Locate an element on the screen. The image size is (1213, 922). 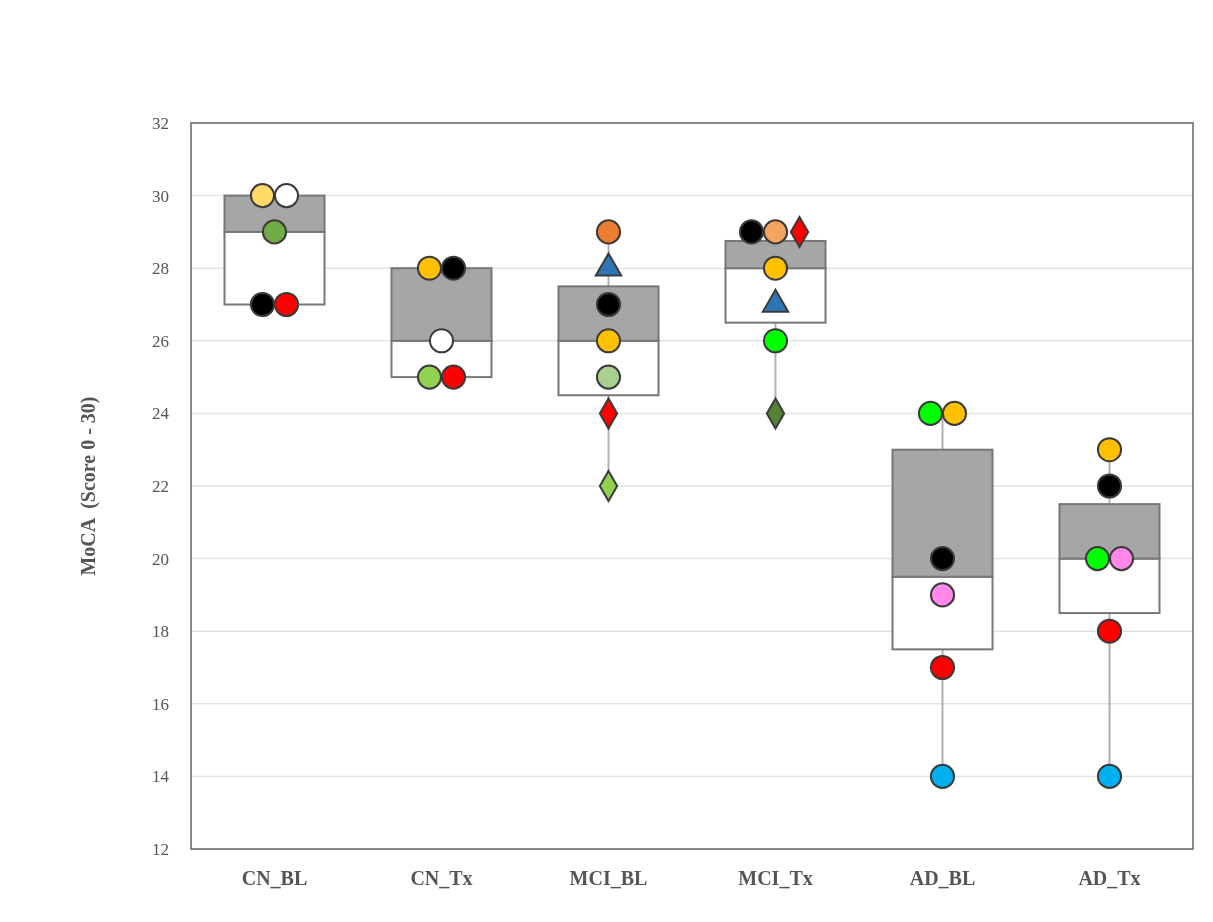
x-tick-label: MCI_Tx is located at coordinates (775, 878).